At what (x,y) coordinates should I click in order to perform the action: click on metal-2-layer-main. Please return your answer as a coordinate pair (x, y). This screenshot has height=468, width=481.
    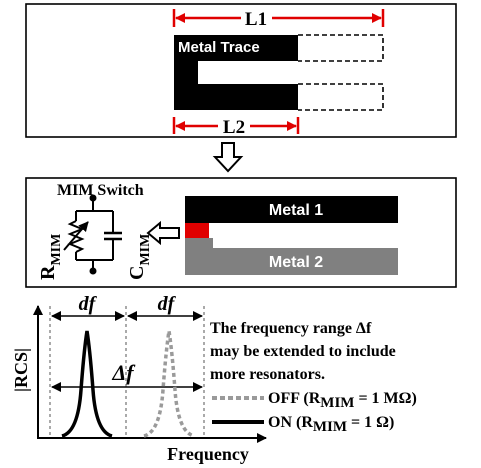
    Looking at the image, I should click on (291, 261).